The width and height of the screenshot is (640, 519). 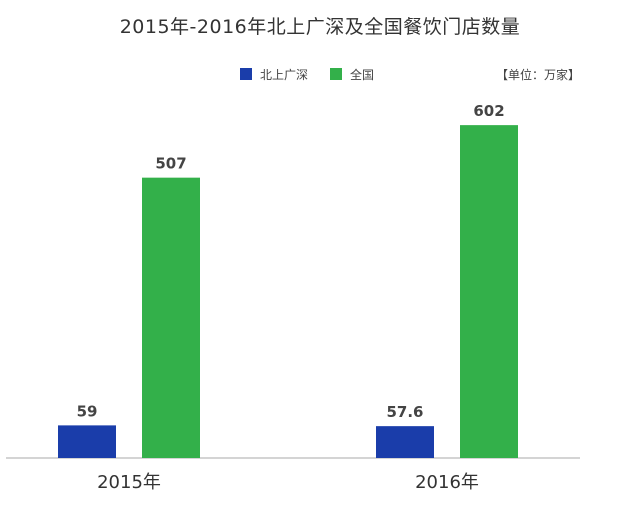 I want to click on x-tick-label: 2015年, so click(x=129, y=482).